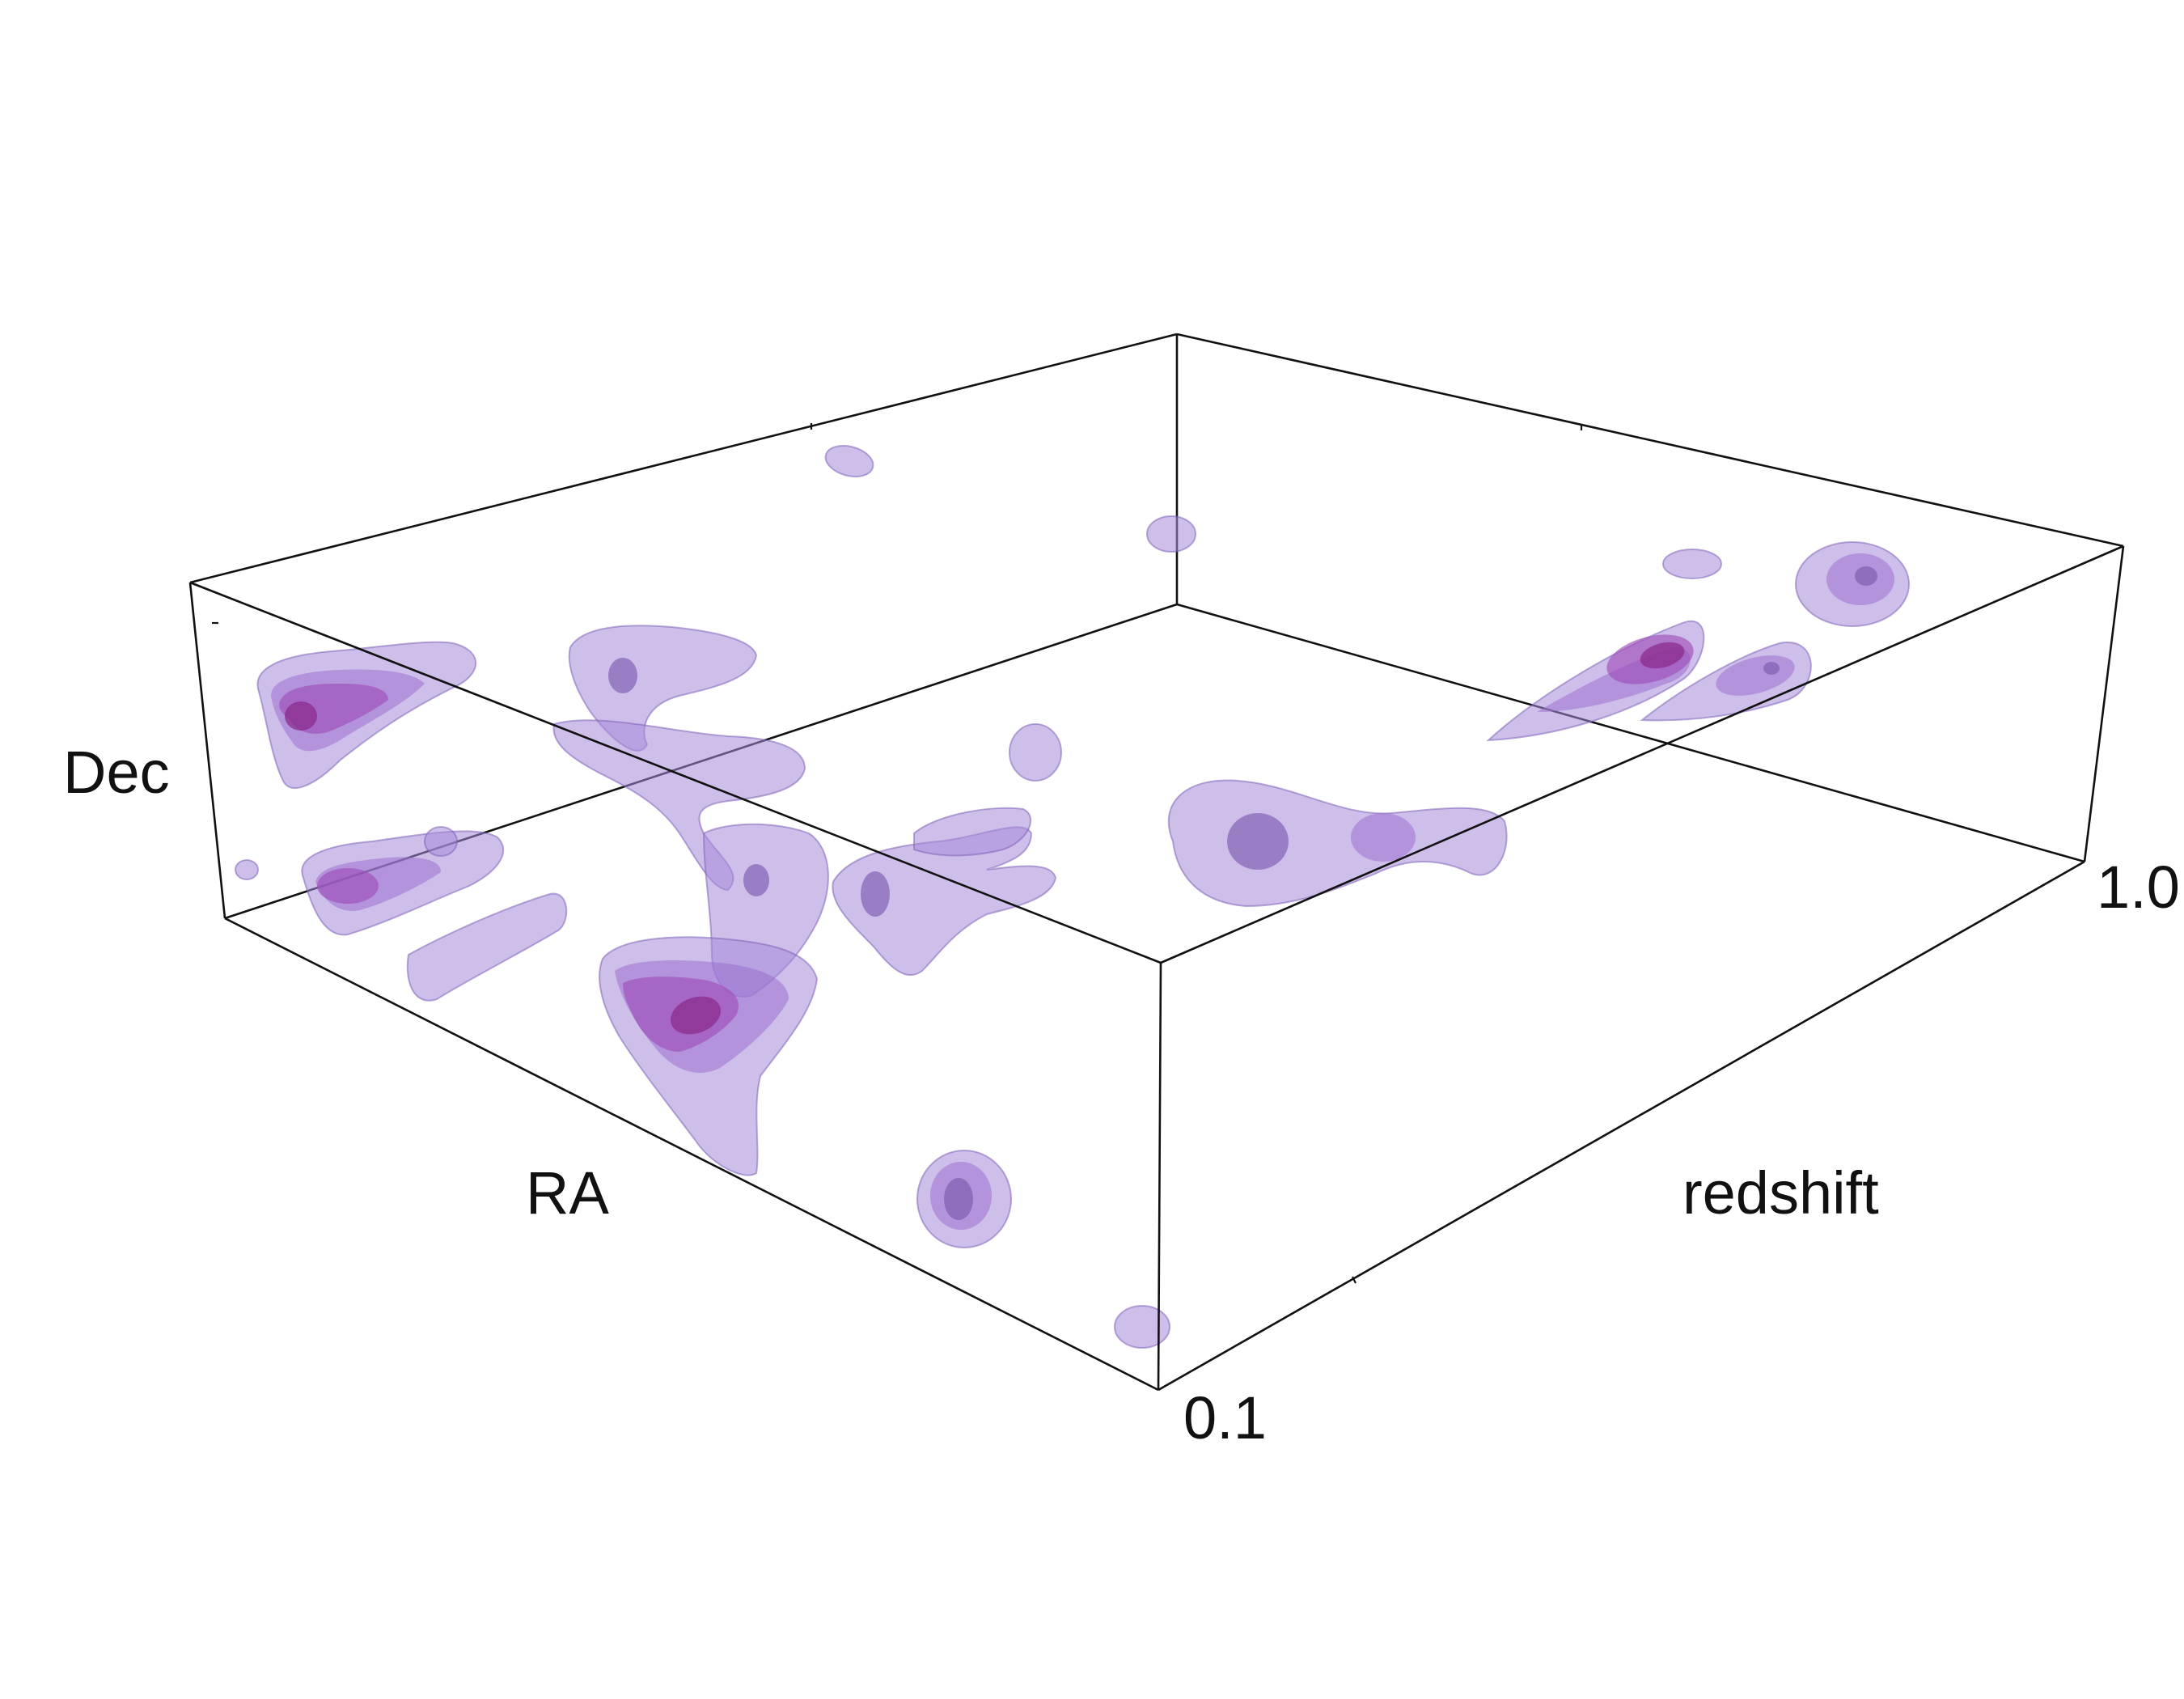  I want to click on dec-axis-label: Dec, so click(116, 772).